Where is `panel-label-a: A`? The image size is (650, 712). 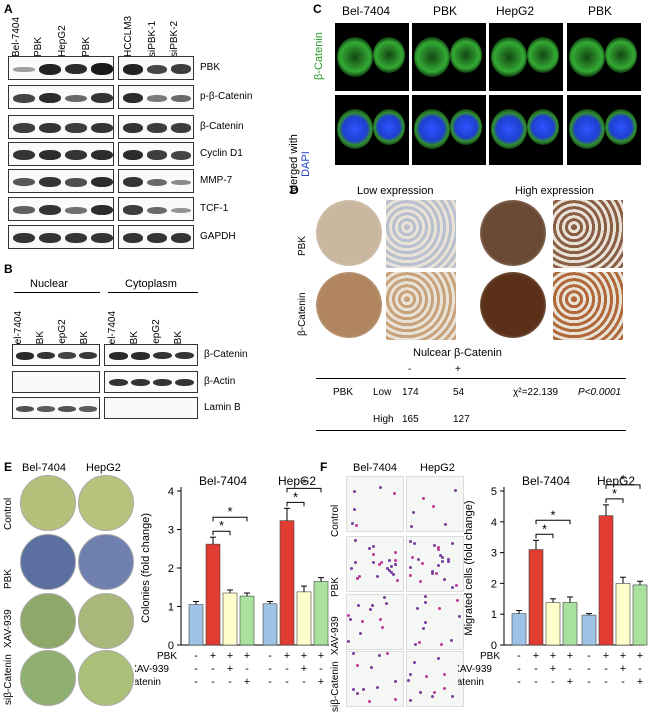
panel-label-a: A is located at coordinates (8, 9).